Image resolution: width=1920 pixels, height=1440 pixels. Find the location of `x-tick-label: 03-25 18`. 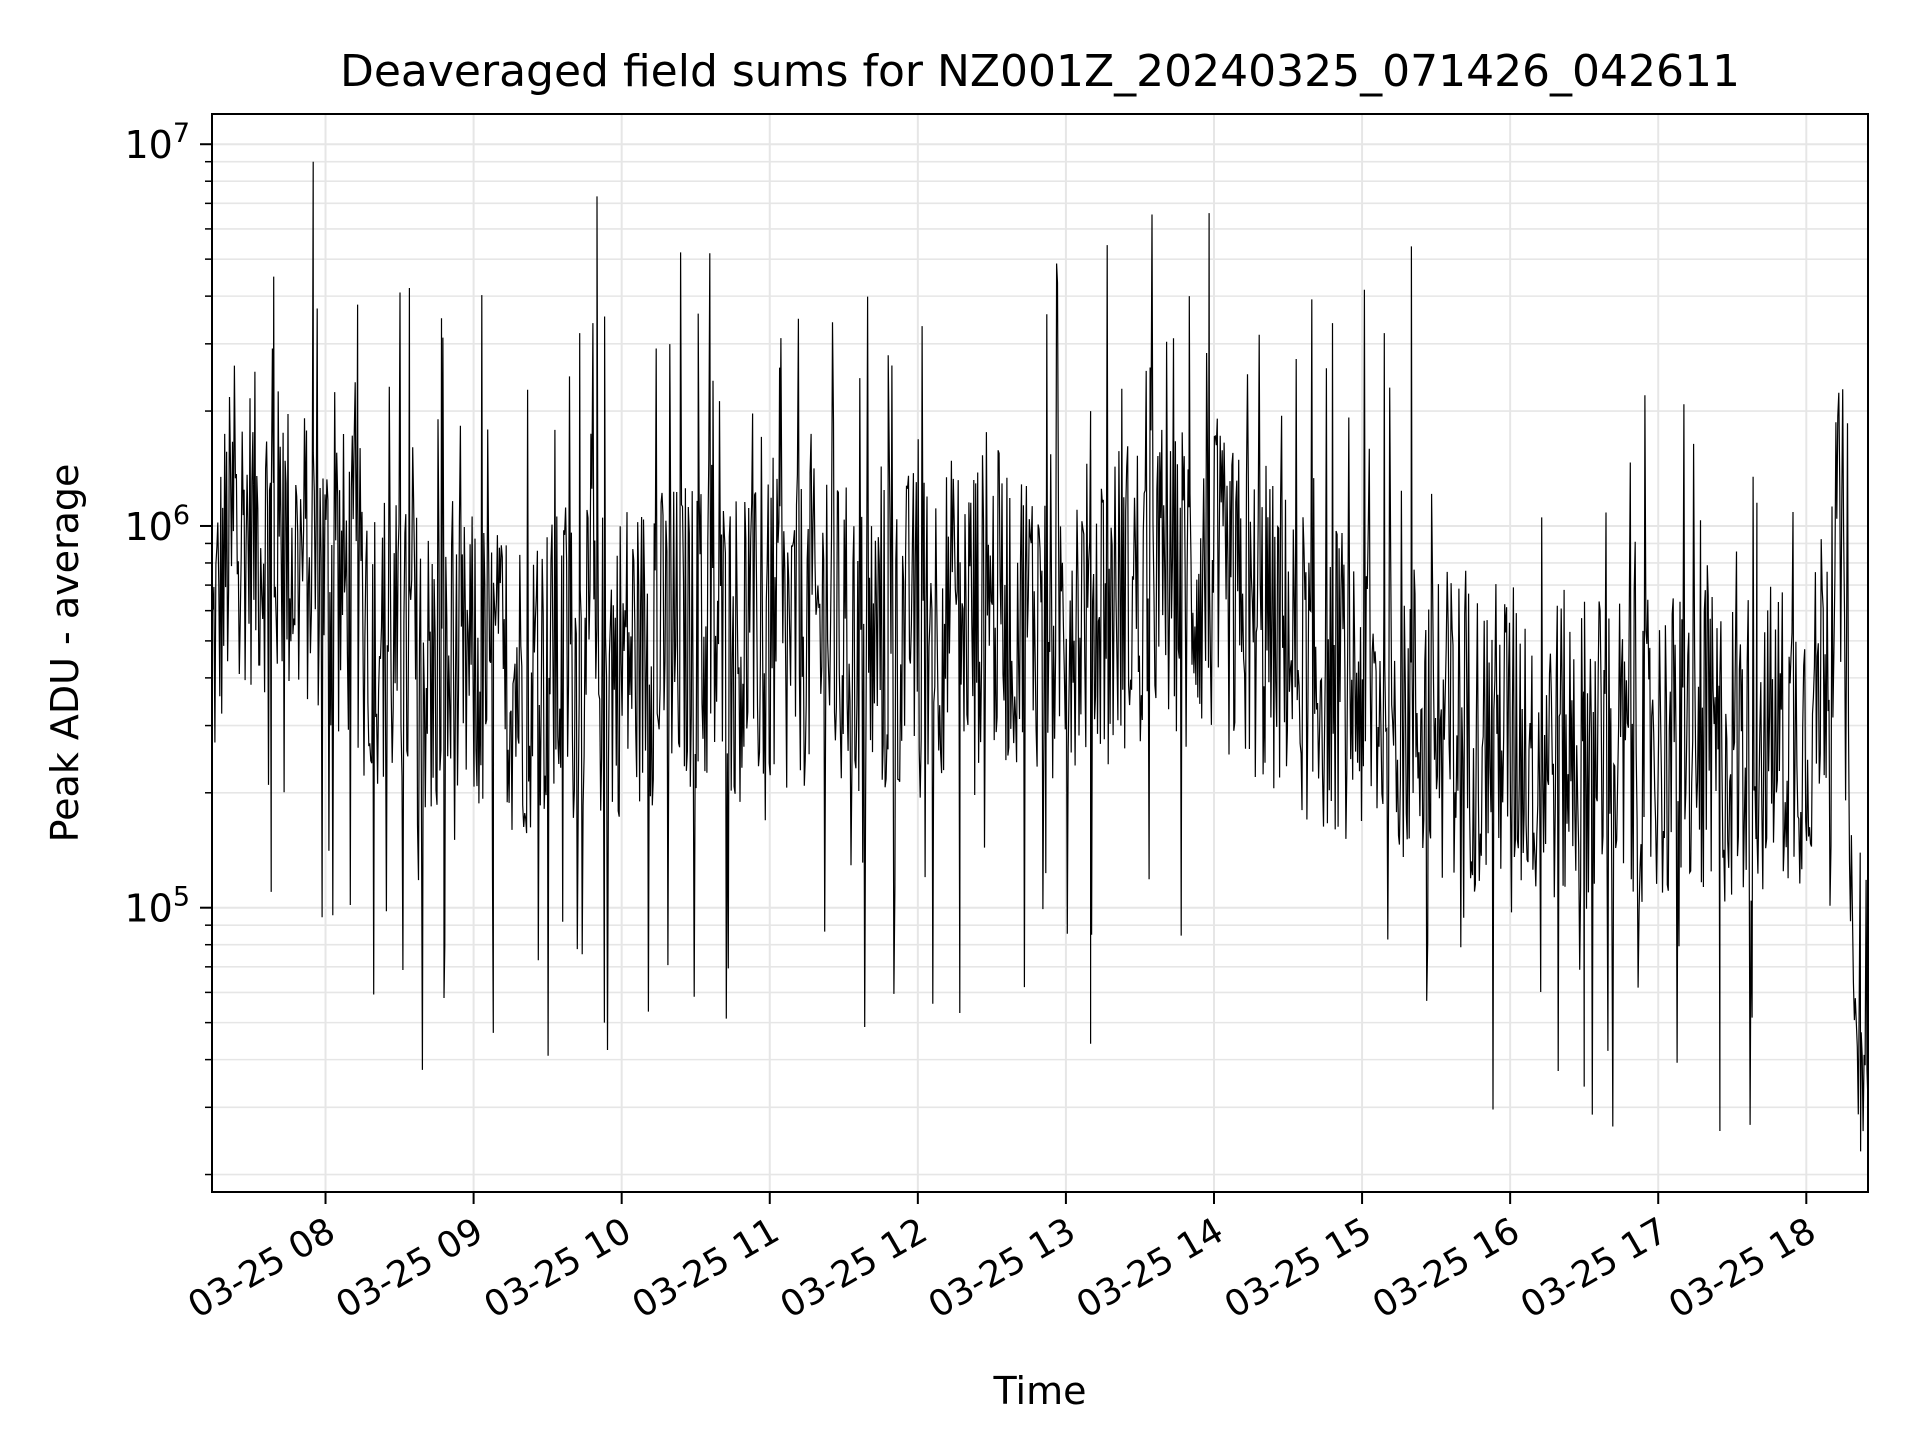

x-tick-label: 03-25 18 is located at coordinates (1742, 1268).